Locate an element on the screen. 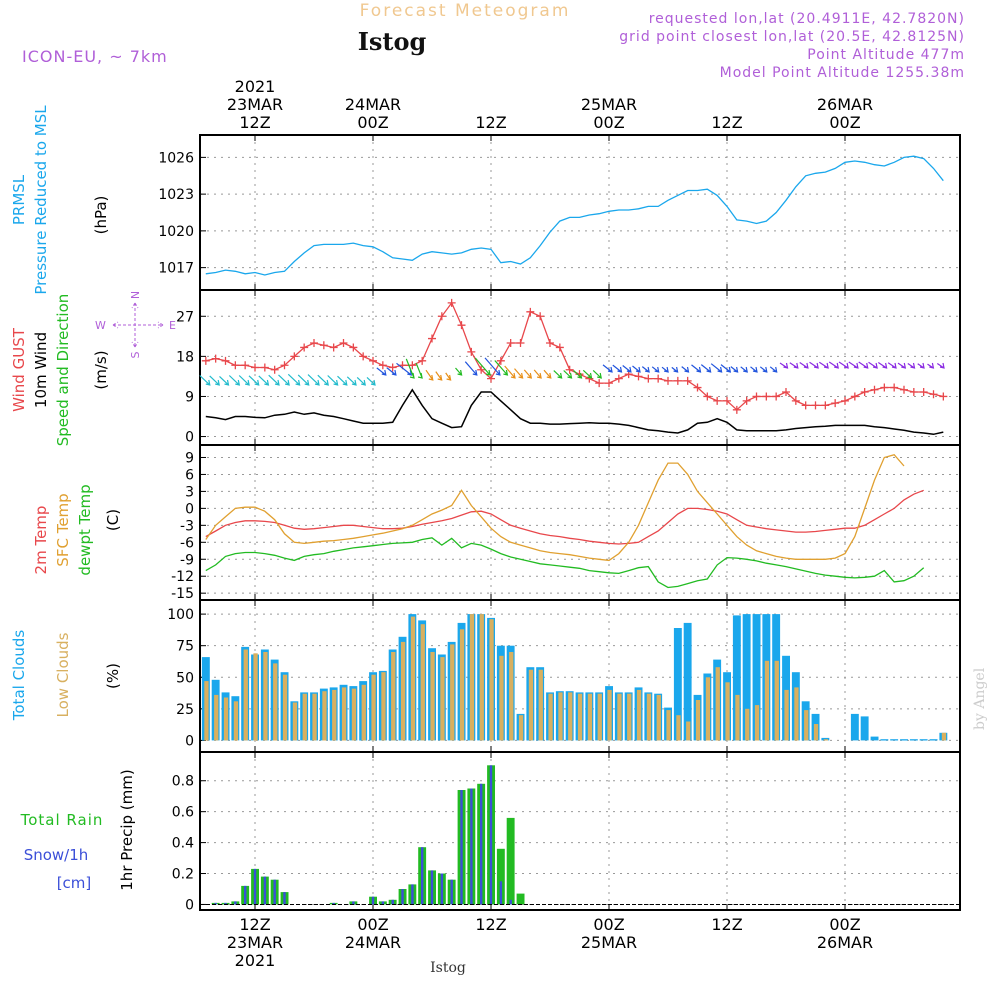 Image resolution: width=1000 pixels, height=1000 pixels. date-label-bottom: 23MAR is located at coordinates (255, 942).